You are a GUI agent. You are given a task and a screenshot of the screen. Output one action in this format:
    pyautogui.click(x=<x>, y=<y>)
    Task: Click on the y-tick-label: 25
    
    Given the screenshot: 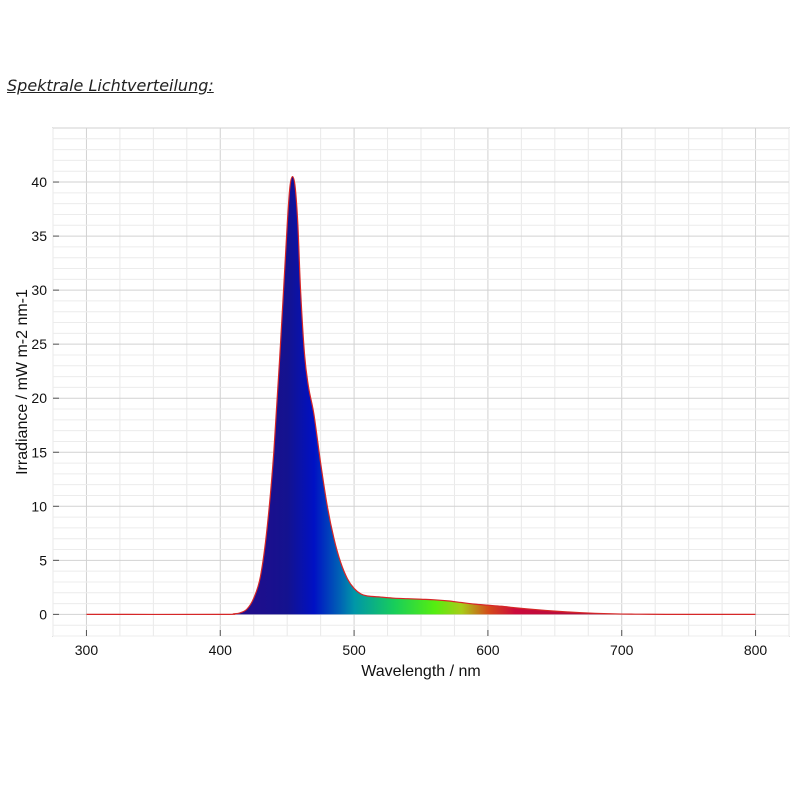 What is the action you would take?
    pyautogui.click(x=39, y=344)
    